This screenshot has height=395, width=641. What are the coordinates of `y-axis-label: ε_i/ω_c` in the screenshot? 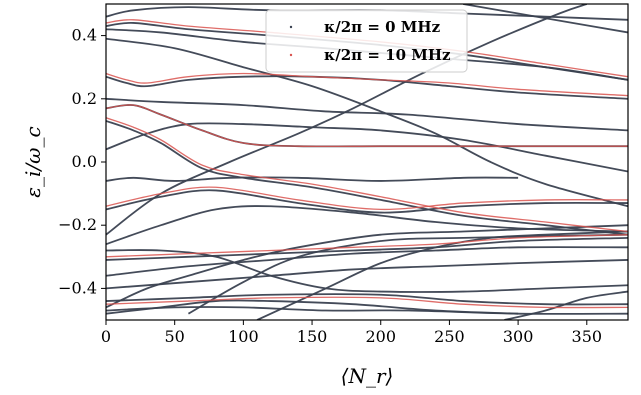 It's located at (33, 161).